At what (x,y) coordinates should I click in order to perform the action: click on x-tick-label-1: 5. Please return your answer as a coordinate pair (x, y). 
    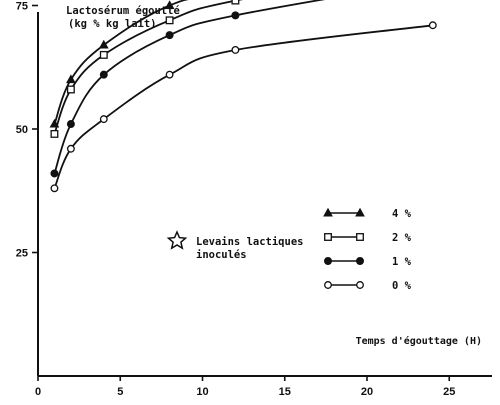
    Looking at the image, I should click on (120, 392).